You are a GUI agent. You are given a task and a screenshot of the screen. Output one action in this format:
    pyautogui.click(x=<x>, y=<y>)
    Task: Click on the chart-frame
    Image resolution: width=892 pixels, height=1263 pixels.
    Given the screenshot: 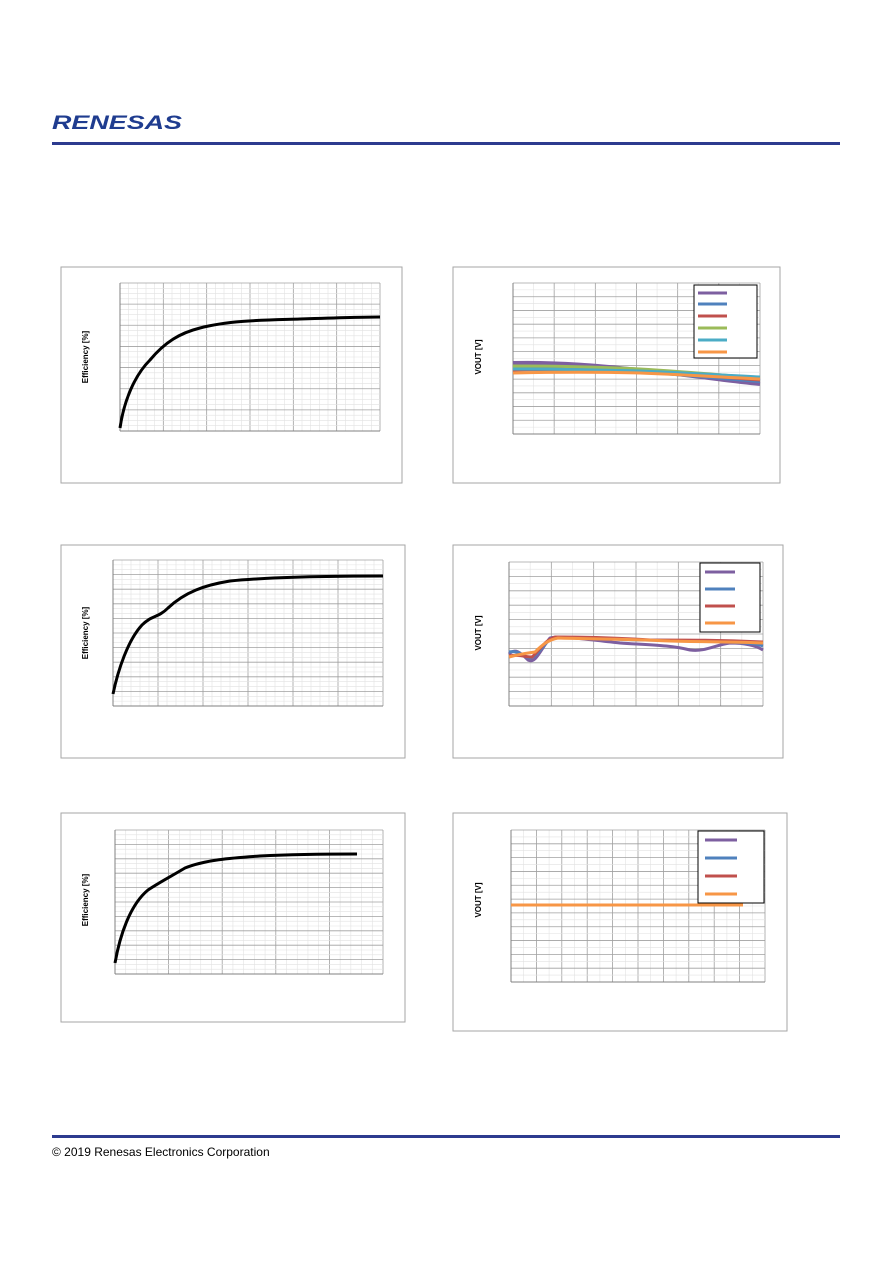 What is the action you would take?
    pyautogui.click(x=231, y=375)
    